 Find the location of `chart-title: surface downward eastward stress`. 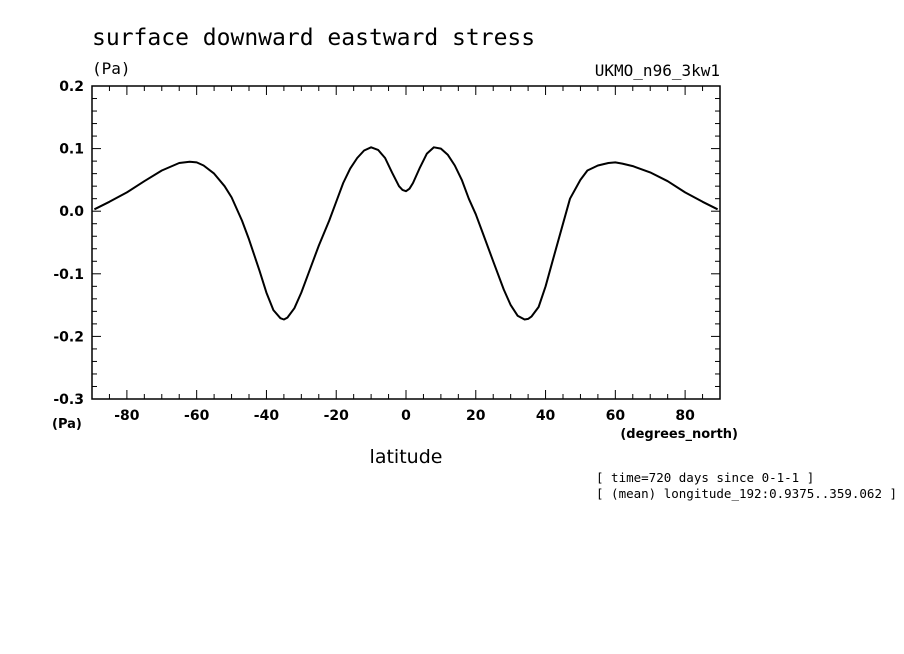

chart-title: surface downward eastward stress is located at coordinates (313, 38).